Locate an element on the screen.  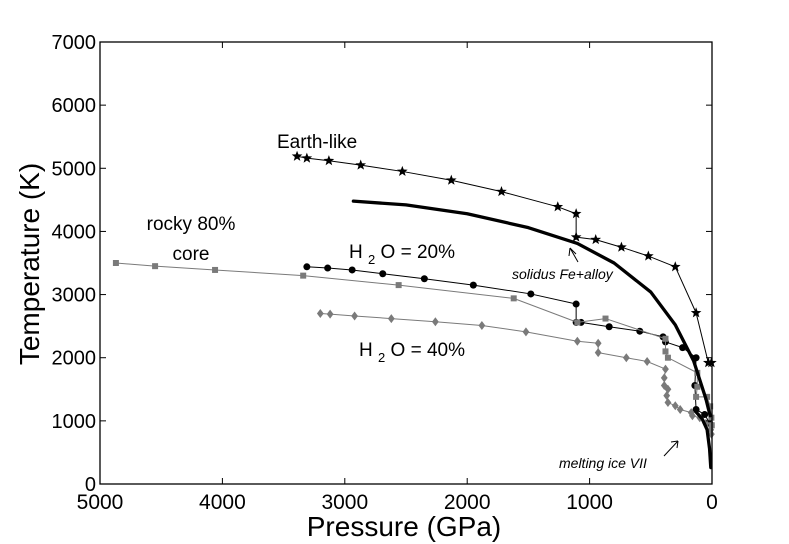
h2o-40--series is located at coordinates (515, 374).